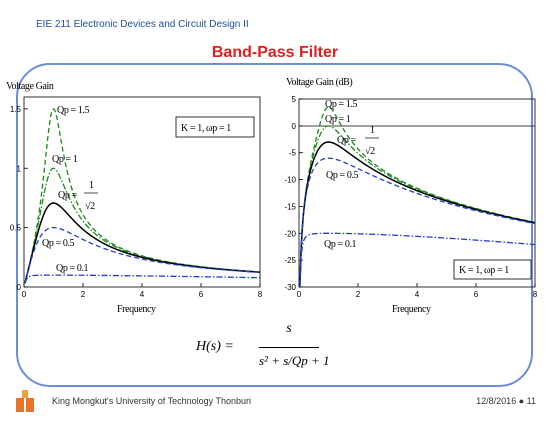 The image size is (550, 425). What do you see at coordinates (16, 228) in the screenshot?
I see `y-tick-label: 0.5` at bounding box center [16, 228].